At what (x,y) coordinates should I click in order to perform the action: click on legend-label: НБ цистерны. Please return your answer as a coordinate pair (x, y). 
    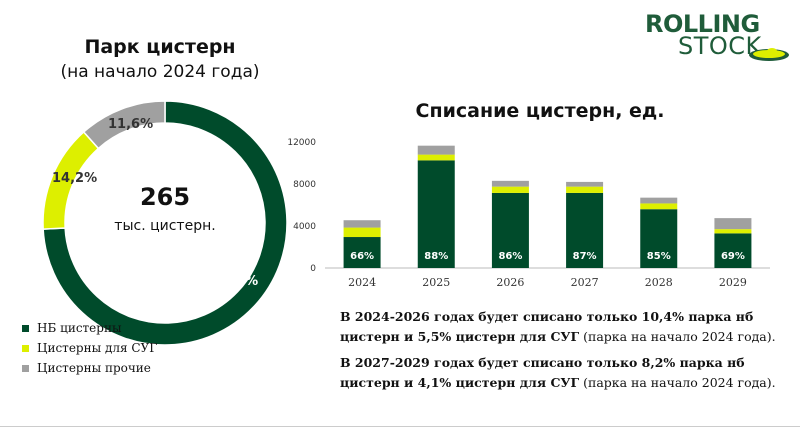
    Looking at the image, I should click on (79, 328).